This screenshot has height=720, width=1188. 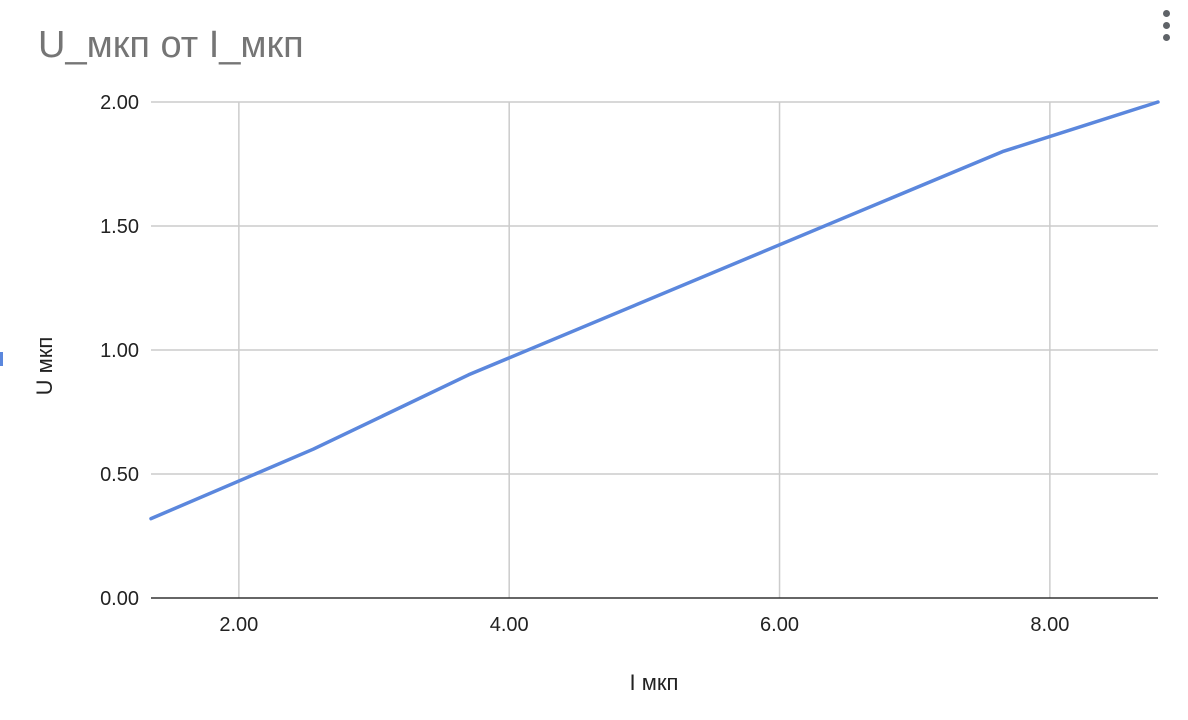 I want to click on y-tick-label: 0.50, so click(x=119, y=475).